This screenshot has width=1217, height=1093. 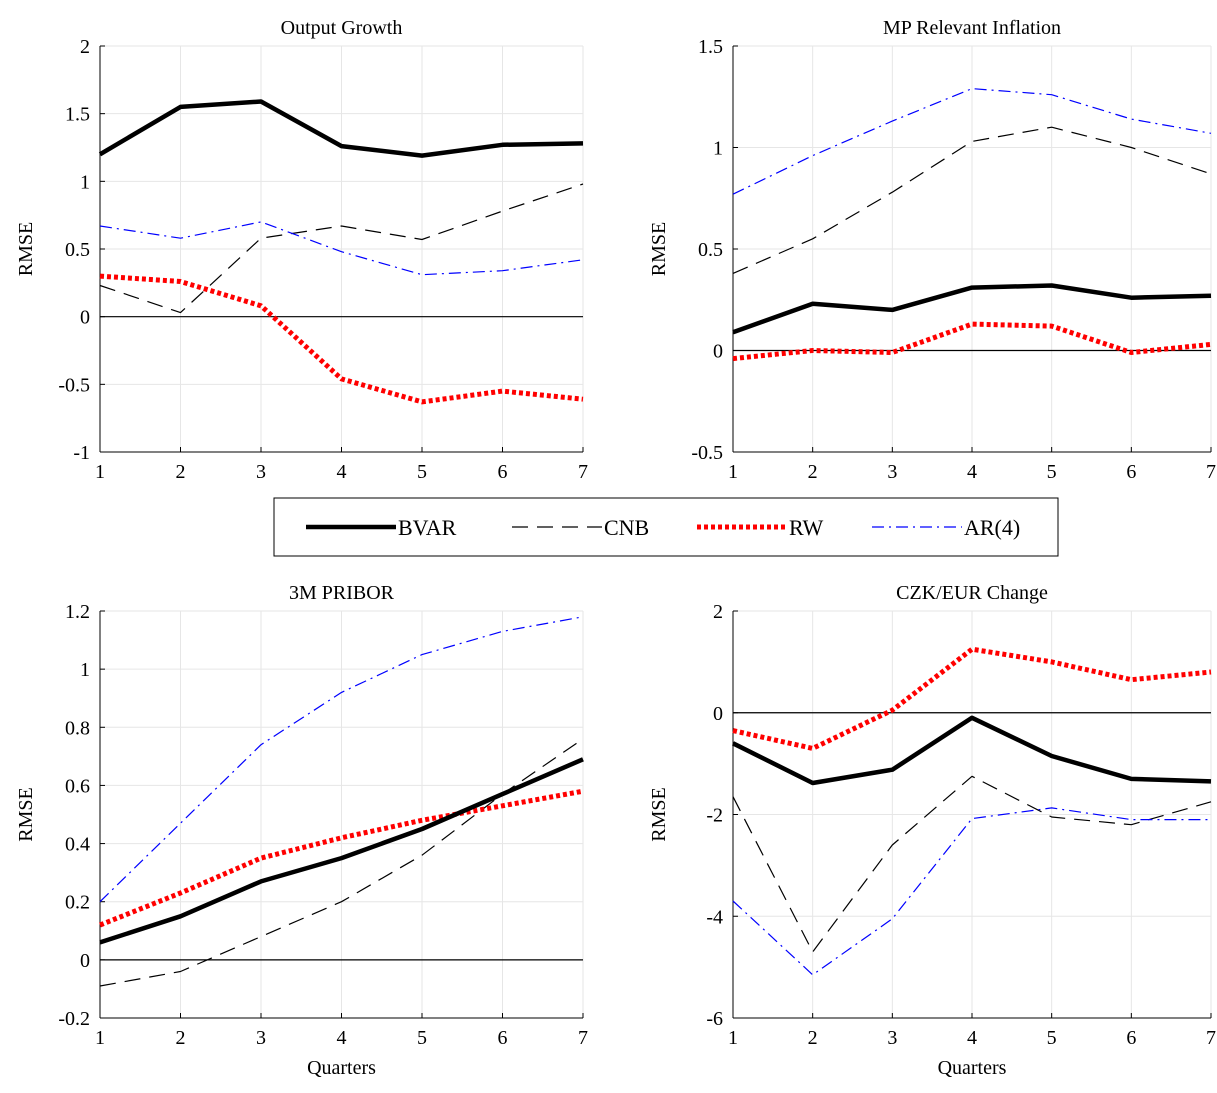 What do you see at coordinates (626, 527) in the screenshot?
I see `legend-label-cnb: CNB` at bounding box center [626, 527].